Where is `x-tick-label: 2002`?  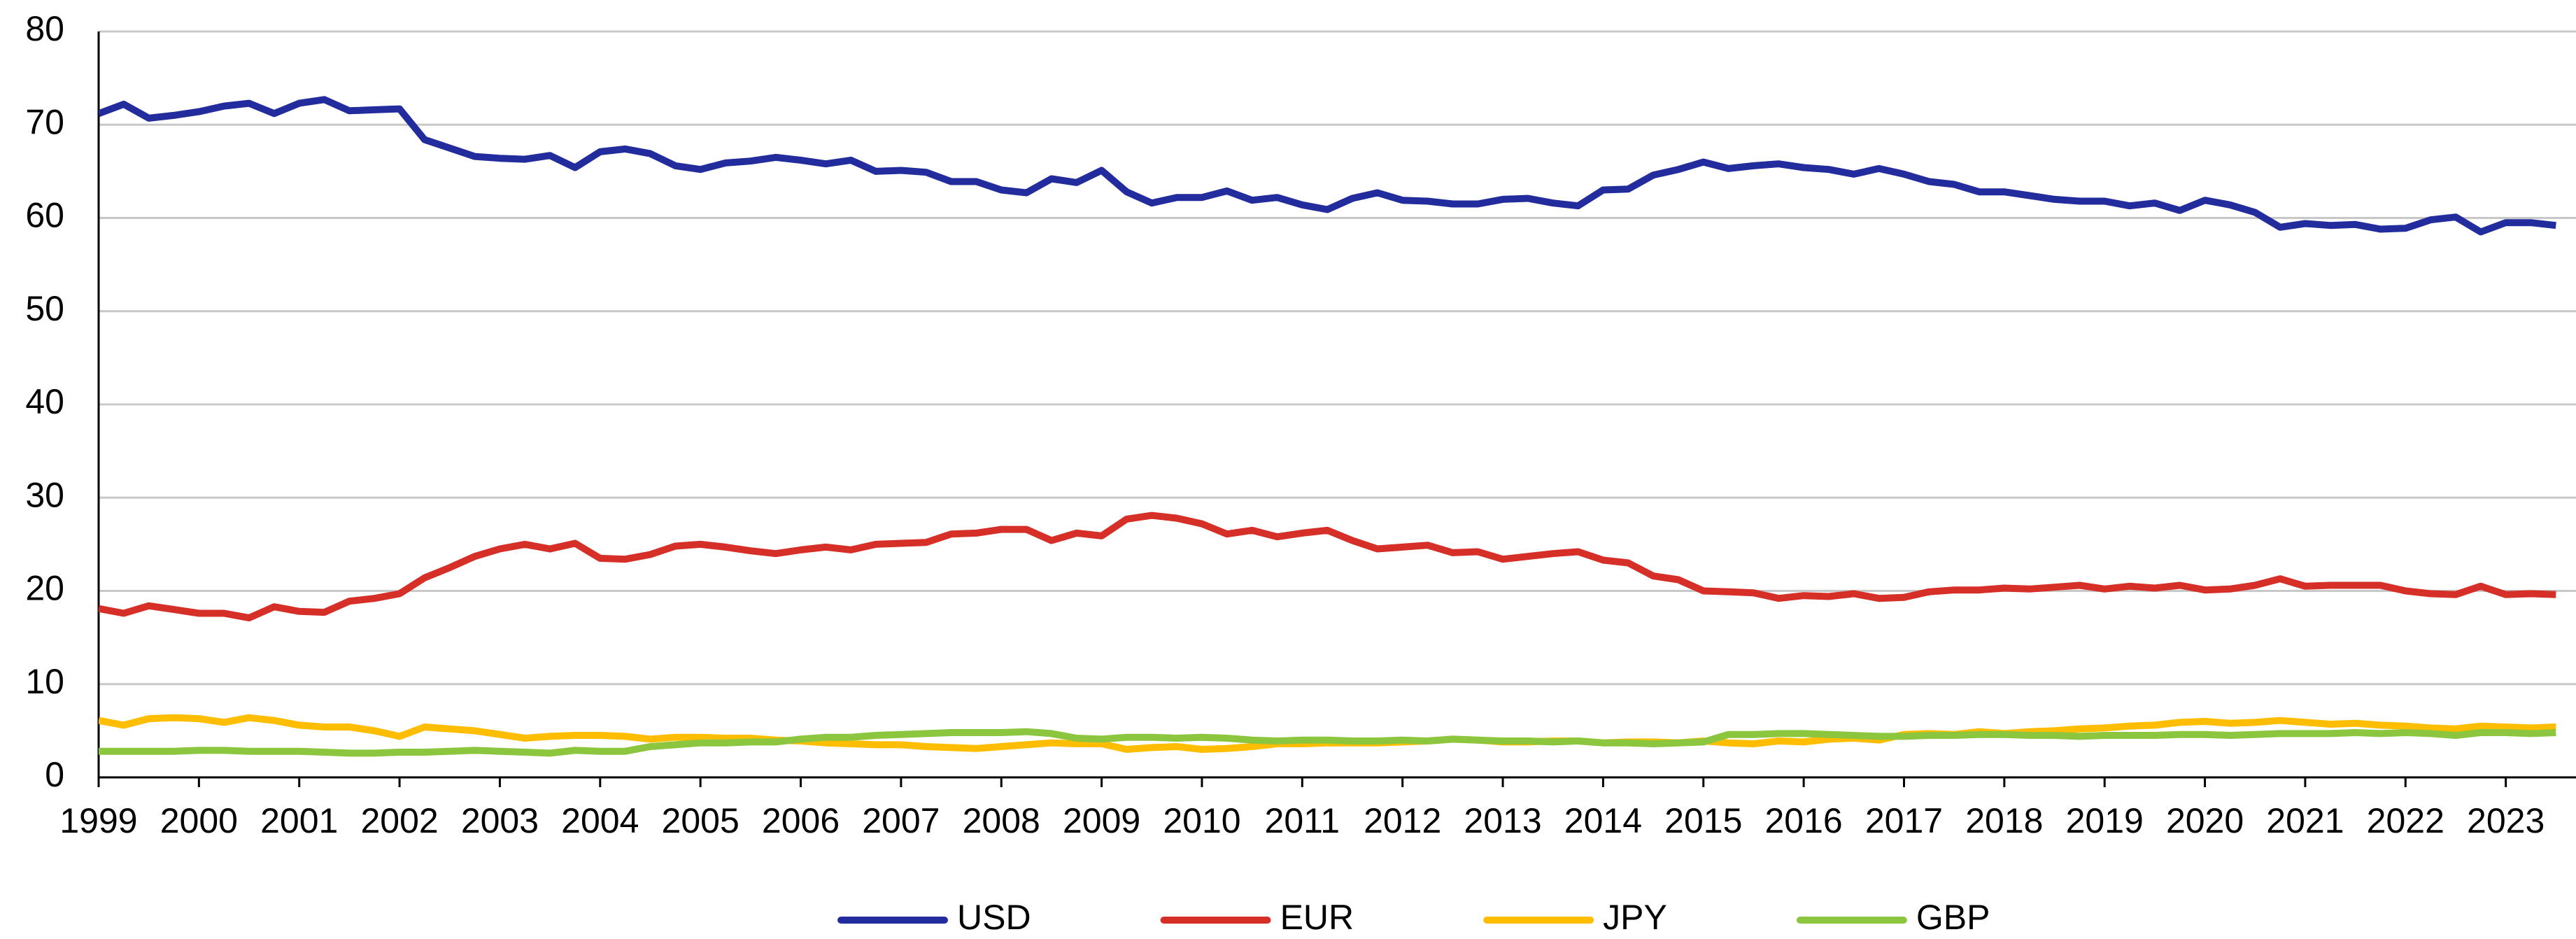 x-tick-label: 2002 is located at coordinates (399, 821).